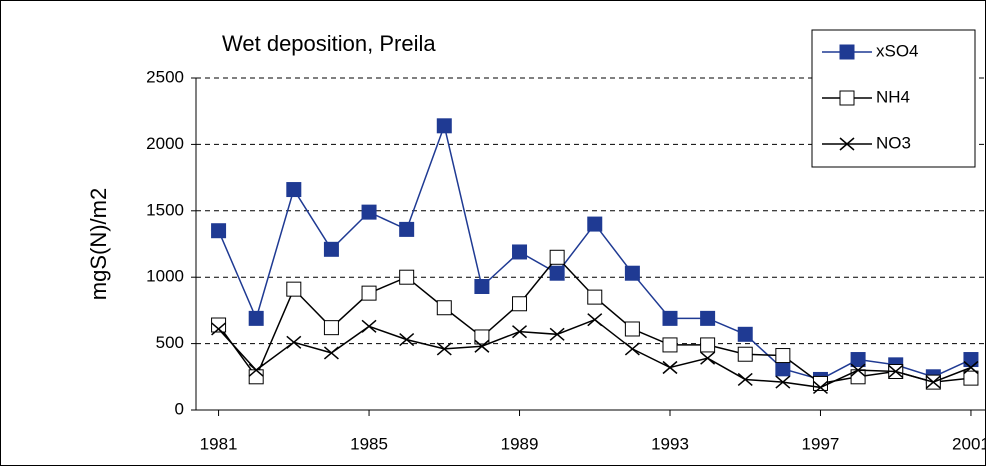  Describe the element at coordinates (329, 43) in the screenshot. I see `chart-title: Wet deposition, Preila` at that location.